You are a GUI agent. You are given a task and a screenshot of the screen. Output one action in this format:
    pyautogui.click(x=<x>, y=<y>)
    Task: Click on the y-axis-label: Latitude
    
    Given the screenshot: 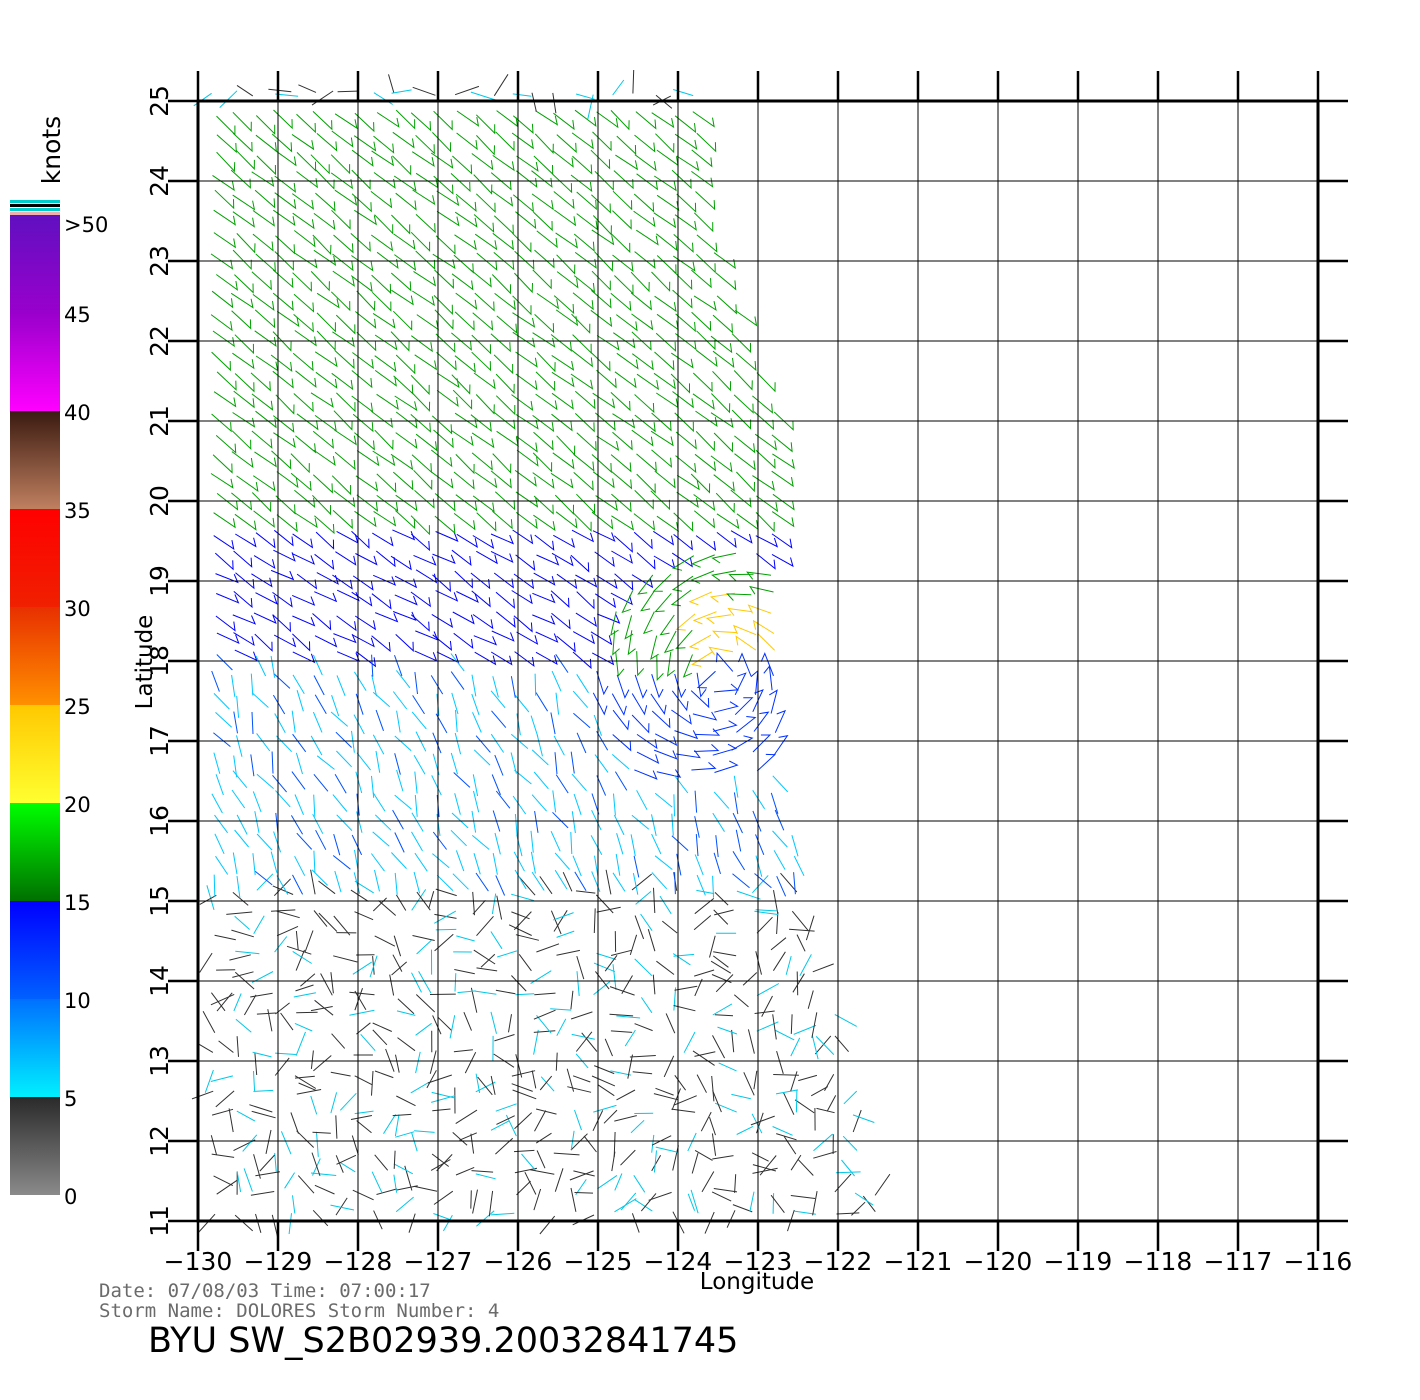 What is the action you would take?
    pyautogui.click(x=145, y=662)
    